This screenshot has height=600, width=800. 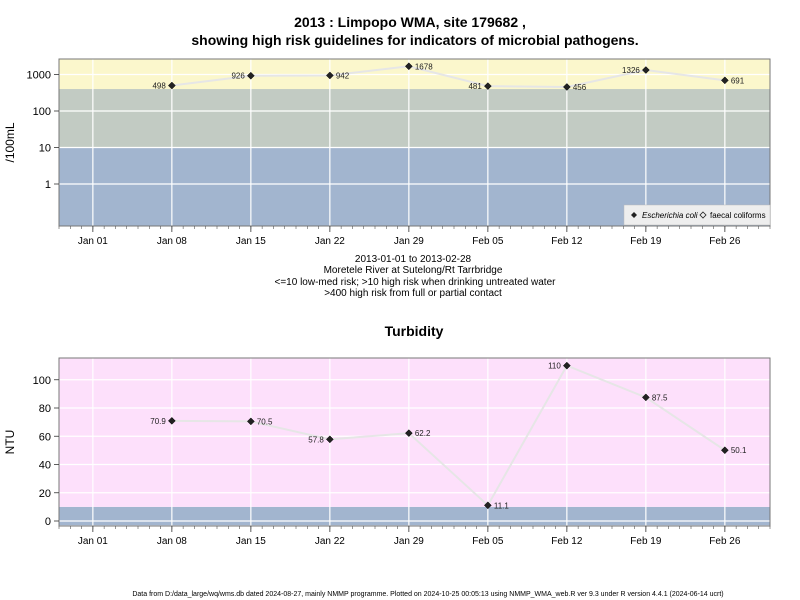 I want to click on data-label: 942, so click(x=343, y=75).